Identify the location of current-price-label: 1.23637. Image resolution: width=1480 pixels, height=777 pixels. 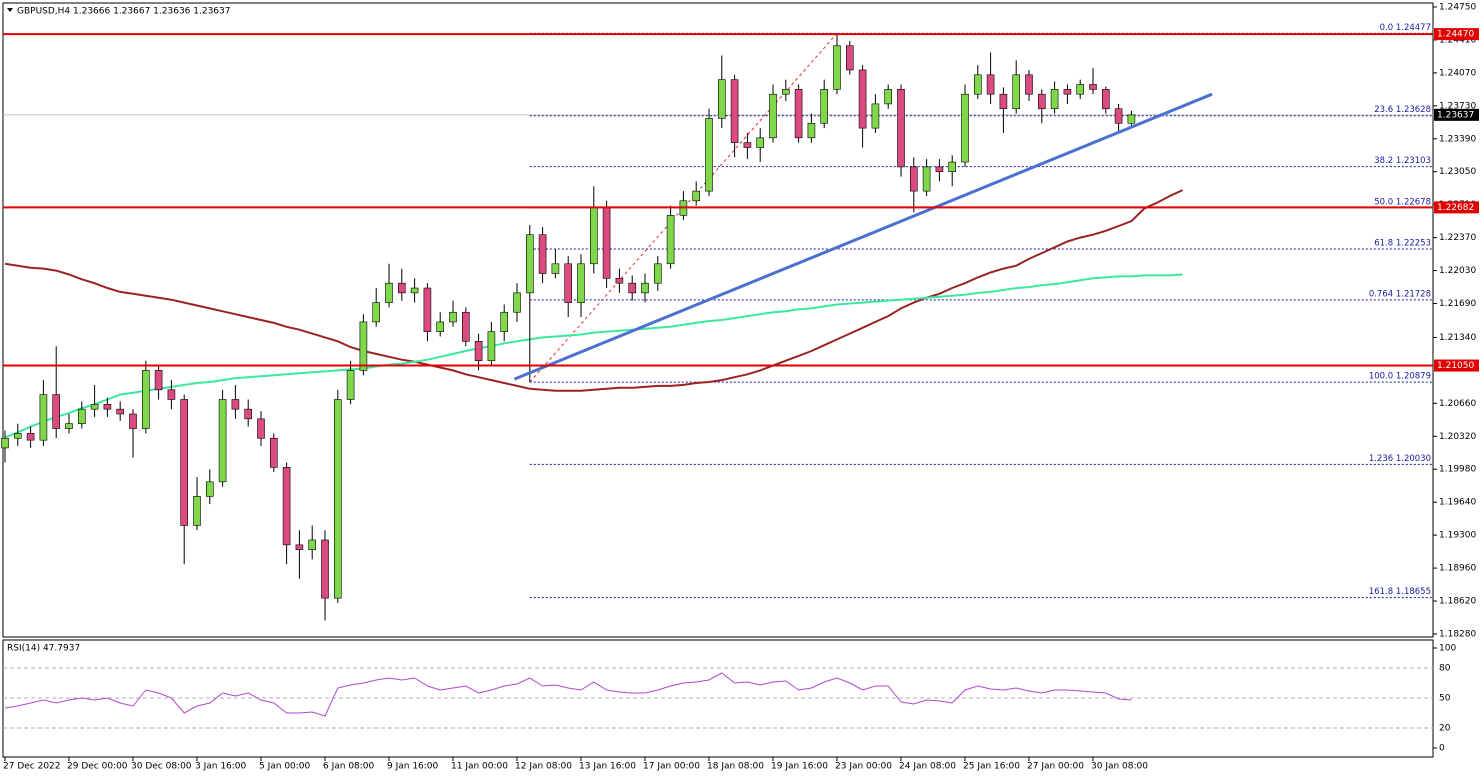
(1455, 115).